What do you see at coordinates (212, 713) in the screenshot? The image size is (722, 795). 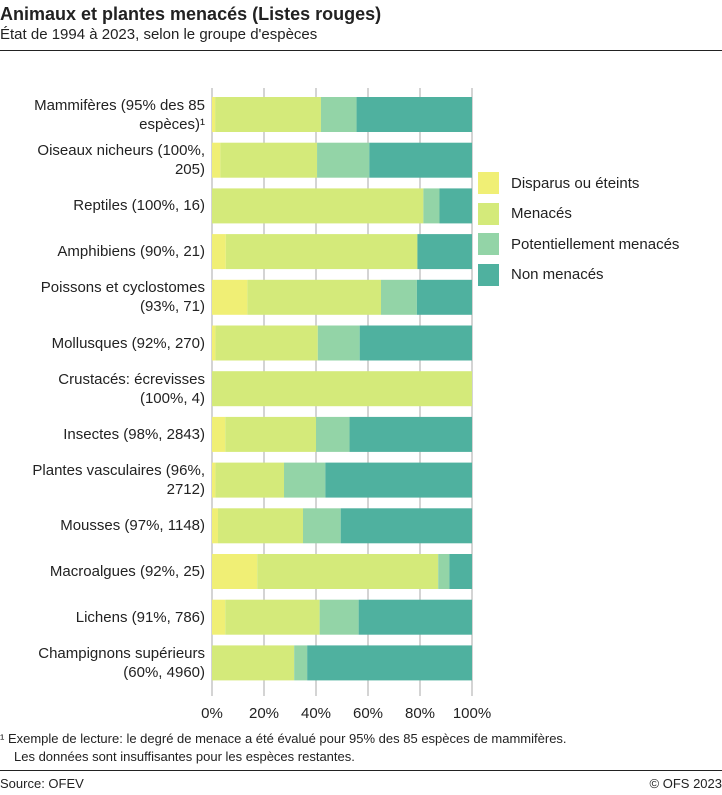 I see `x-tick-label: 0%` at bounding box center [212, 713].